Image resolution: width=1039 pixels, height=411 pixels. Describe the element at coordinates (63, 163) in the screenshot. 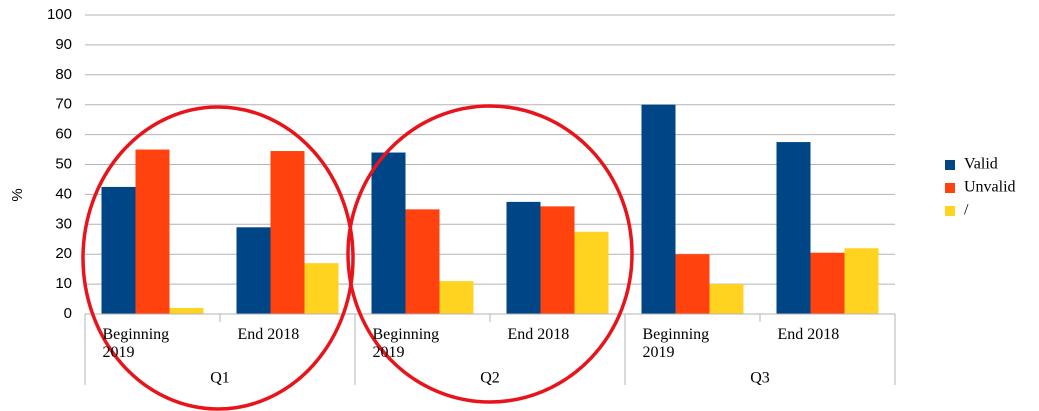

I see `y-tick-label: 50` at that location.